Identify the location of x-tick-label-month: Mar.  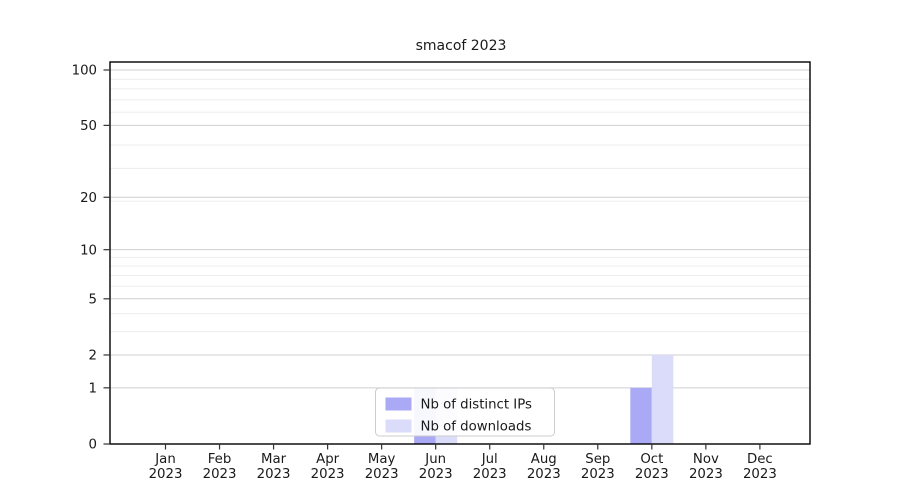
(274, 459).